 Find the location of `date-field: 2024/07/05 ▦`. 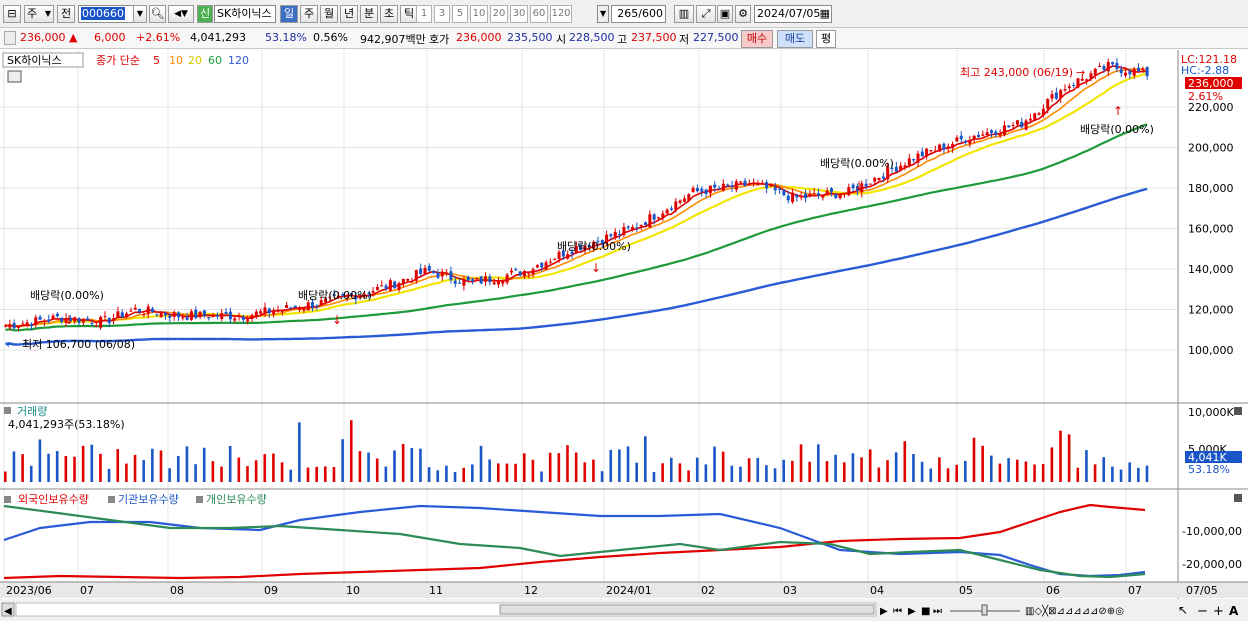

date-field: 2024/07/05 ▦ is located at coordinates (793, 14).